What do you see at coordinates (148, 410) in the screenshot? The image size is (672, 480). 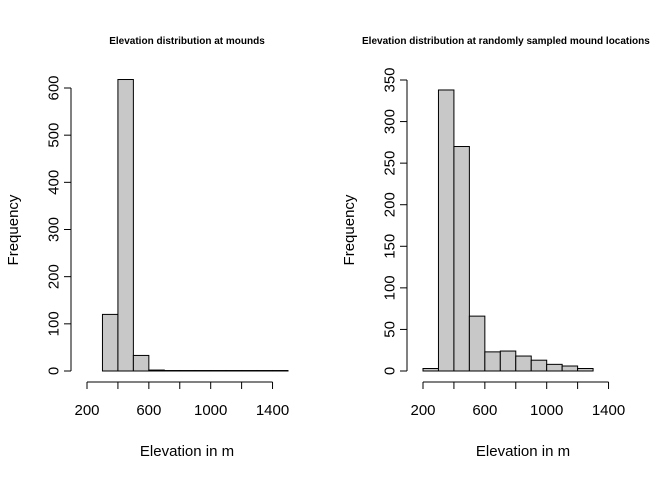 I see `left-x-tick-label-1: 600` at bounding box center [148, 410].